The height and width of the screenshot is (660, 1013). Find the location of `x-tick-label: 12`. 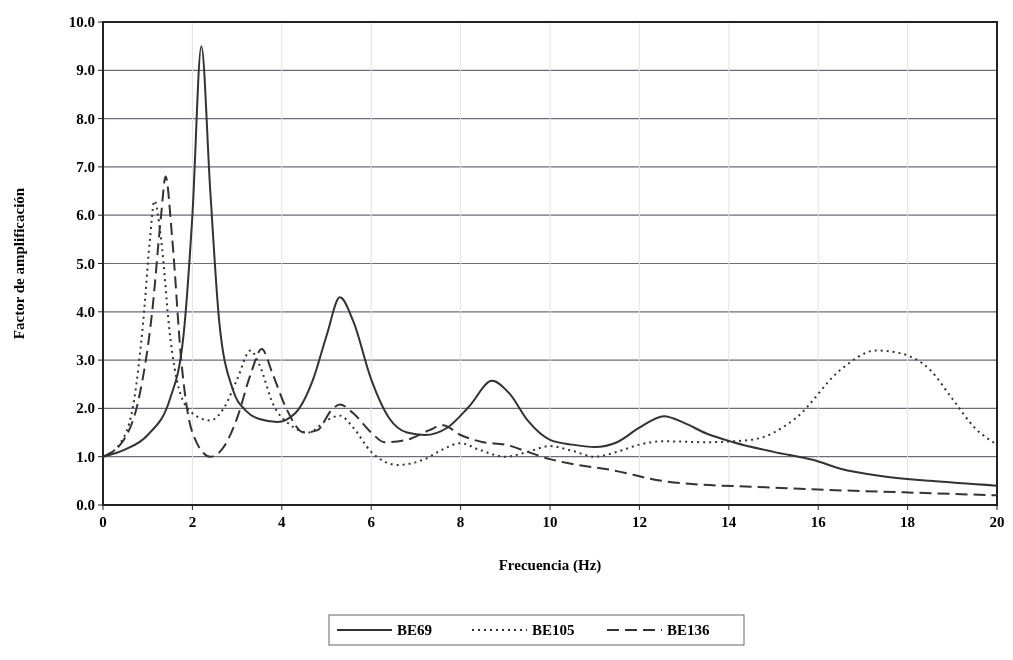

x-tick-label: 12 is located at coordinates (639, 522).